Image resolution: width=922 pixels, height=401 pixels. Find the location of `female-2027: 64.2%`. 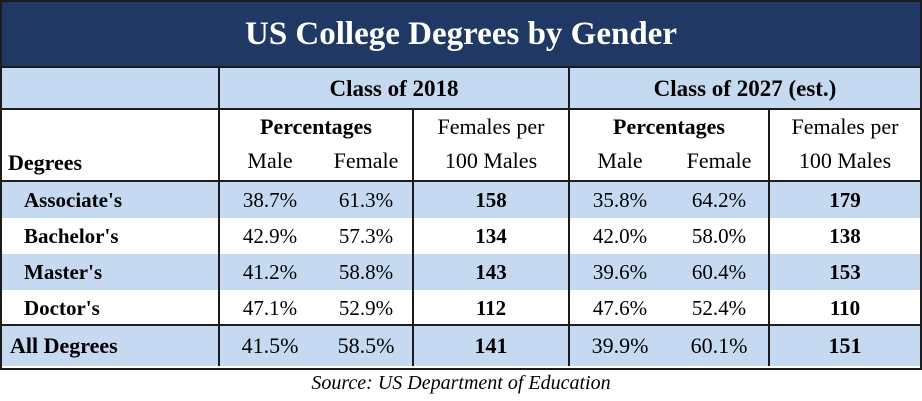

female-2027: 64.2% is located at coordinates (719, 199).